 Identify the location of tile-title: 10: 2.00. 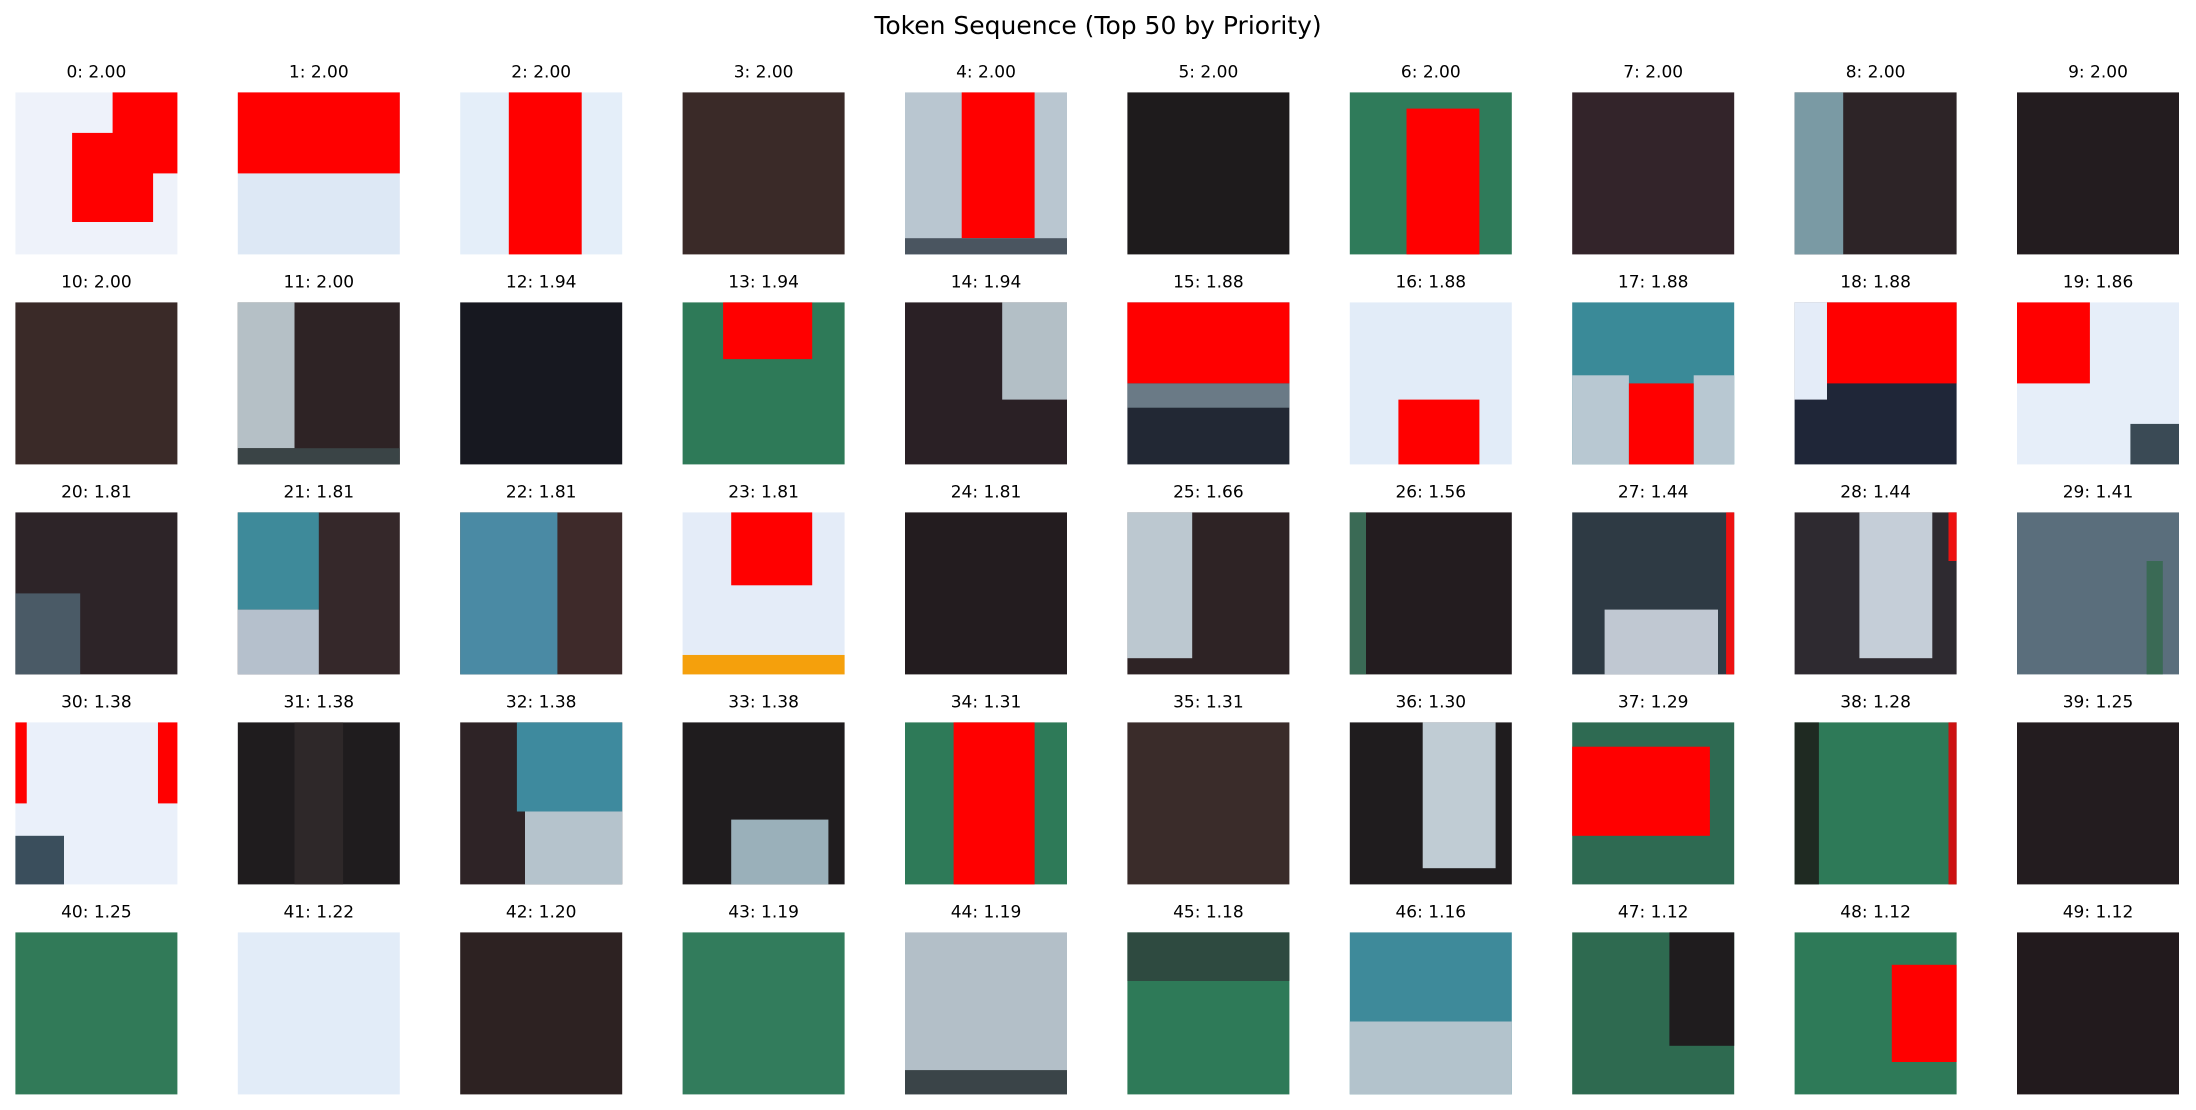
(96, 282).